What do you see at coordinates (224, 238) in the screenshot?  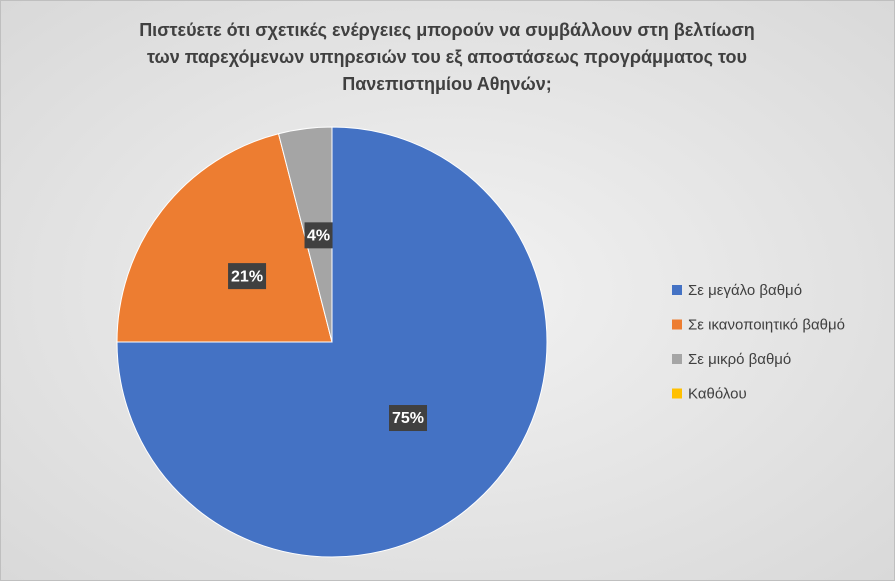 I see `pie-slice` at bounding box center [224, 238].